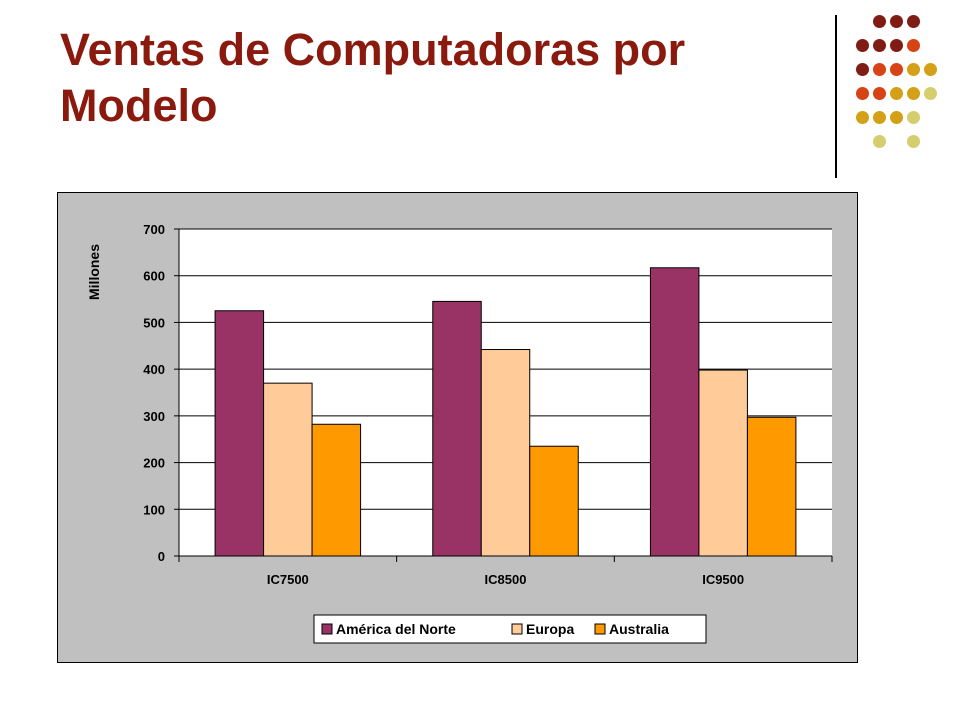 The width and height of the screenshot is (960, 720). Describe the element at coordinates (161, 556) in the screenshot. I see `y-tick-label: 0` at that location.